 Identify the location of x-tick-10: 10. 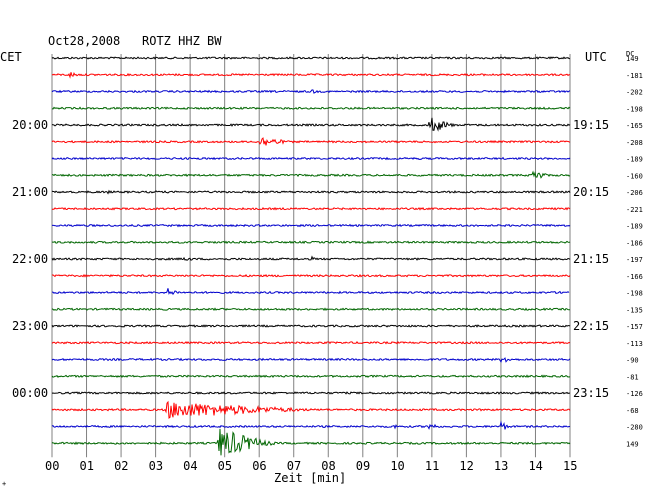
(397, 466).